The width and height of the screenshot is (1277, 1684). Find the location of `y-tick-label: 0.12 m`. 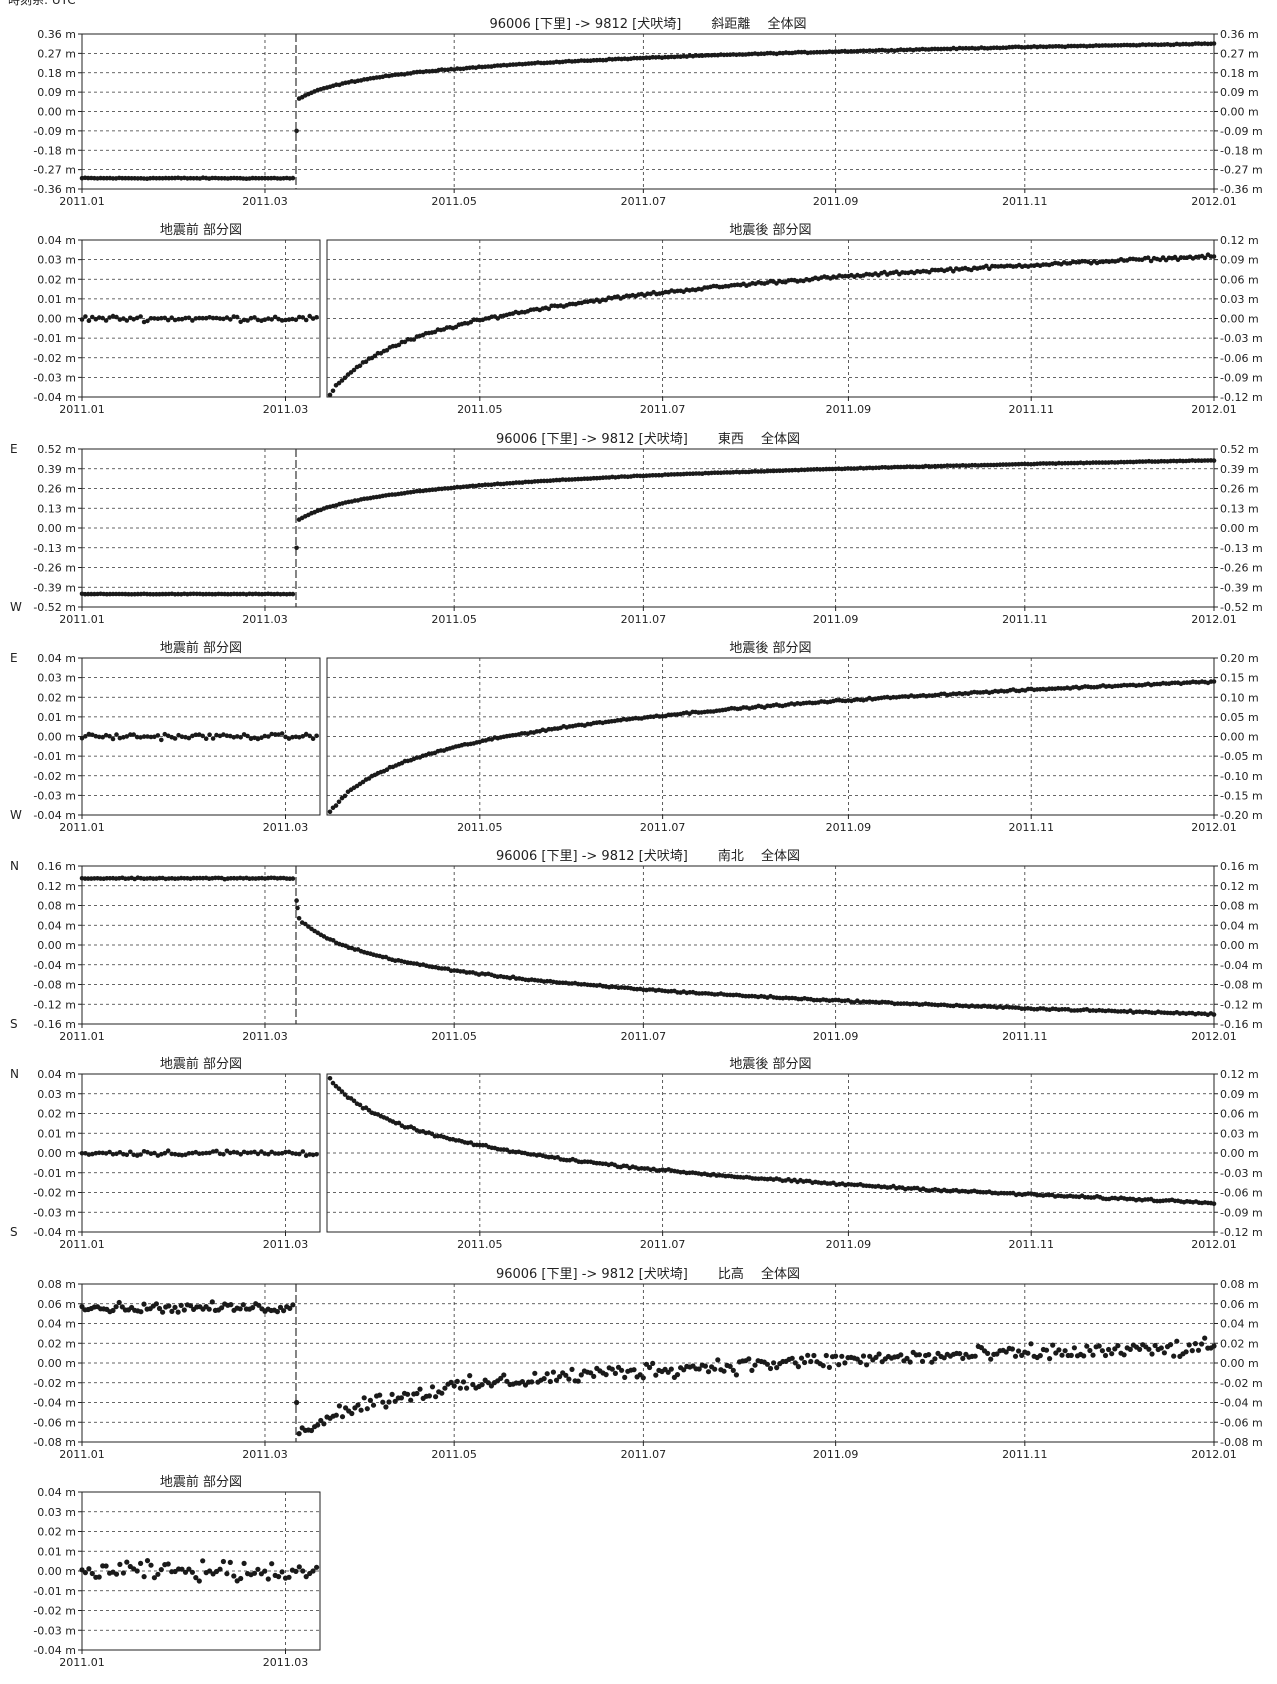

y-tick-label: 0.12 m is located at coordinates (56, 886).